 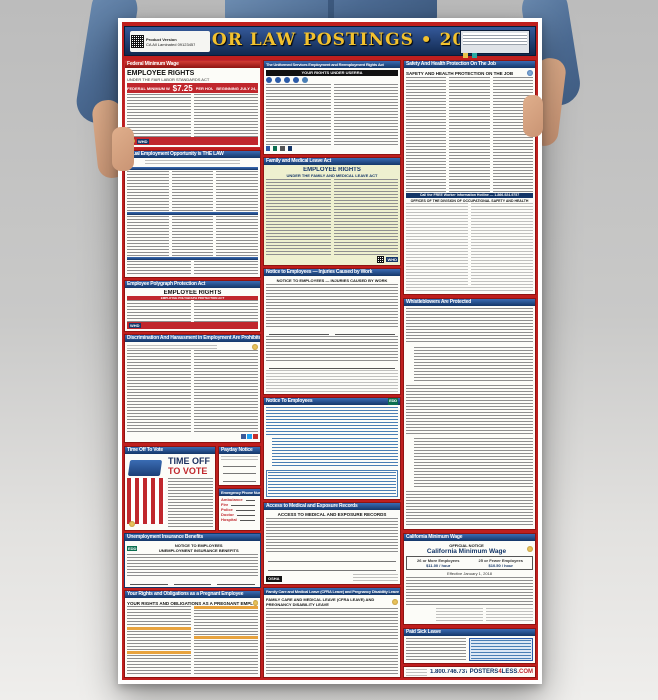 I want to click on rate-value: $10.50 / hour, so click(x=500, y=565).